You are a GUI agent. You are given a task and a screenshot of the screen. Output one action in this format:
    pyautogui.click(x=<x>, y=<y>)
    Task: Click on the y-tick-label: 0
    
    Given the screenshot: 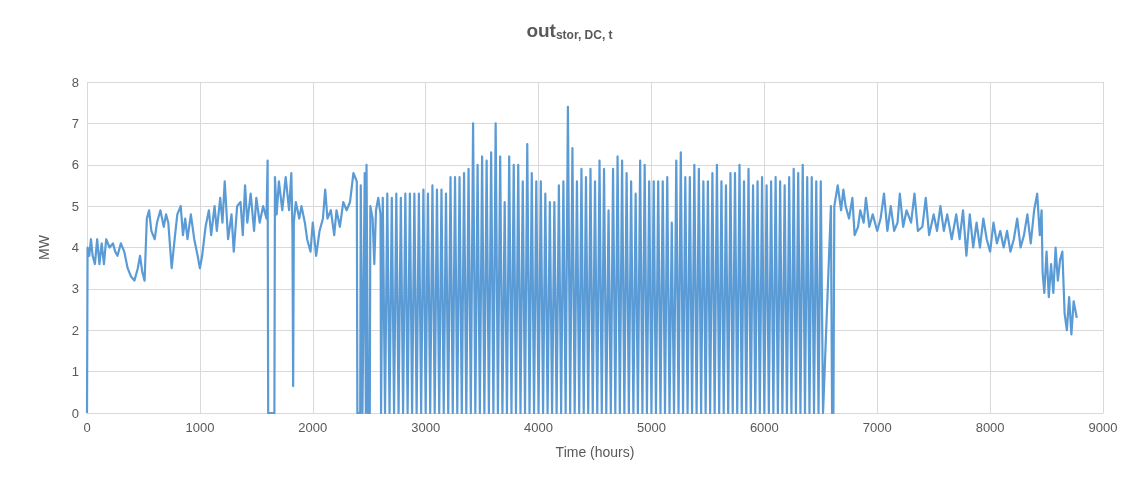 What is the action you would take?
    pyautogui.click(x=75, y=413)
    